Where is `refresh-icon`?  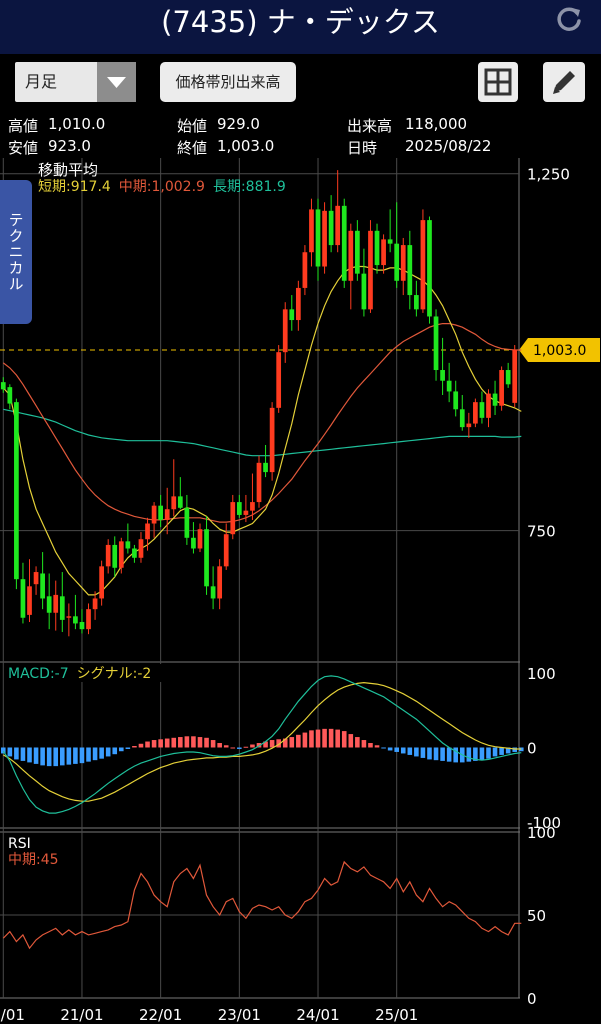
refresh-icon is located at coordinates (569, 19).